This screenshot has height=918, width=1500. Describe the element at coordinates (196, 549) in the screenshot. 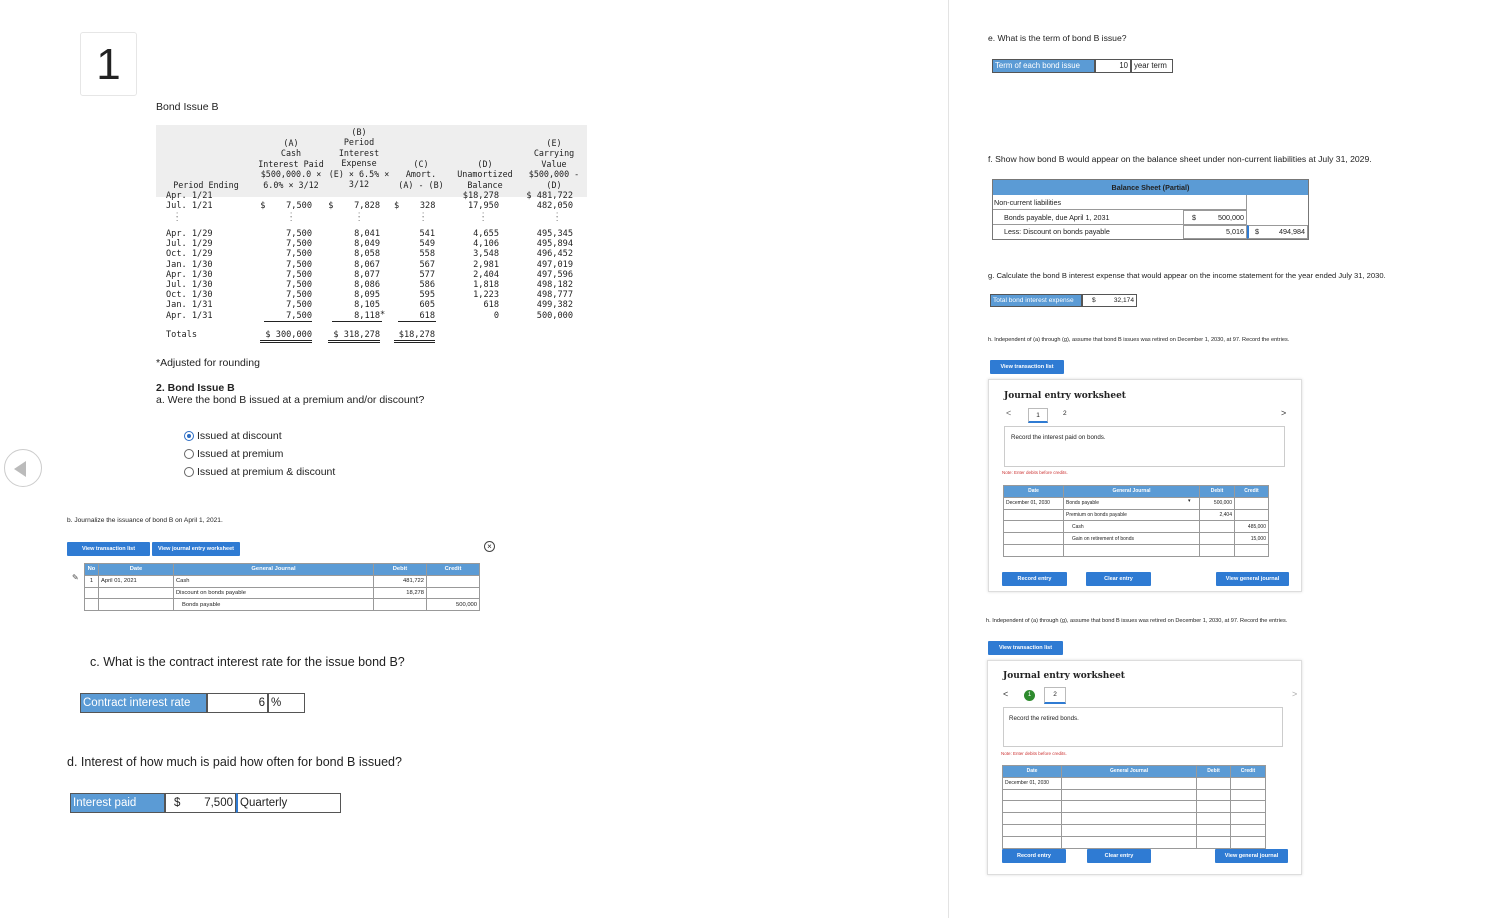

I see `view-journal-worksheet-button: View journal entry worksheet` at that location.